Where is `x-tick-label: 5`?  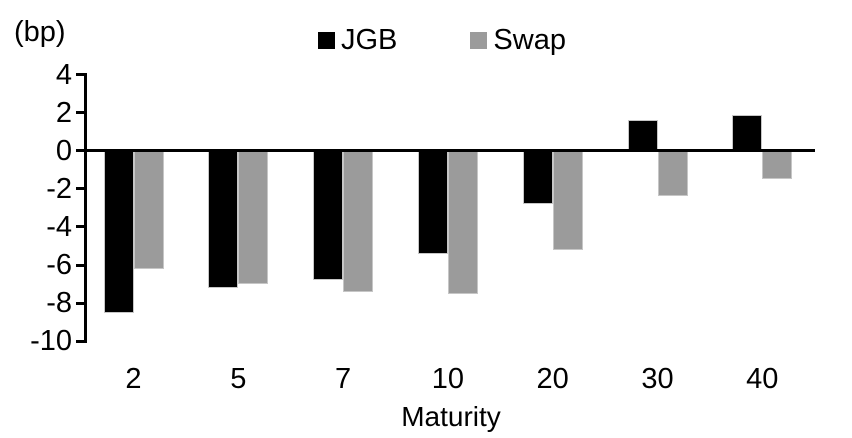 x-tick-label: 5 is located at coordinates (238, 379).